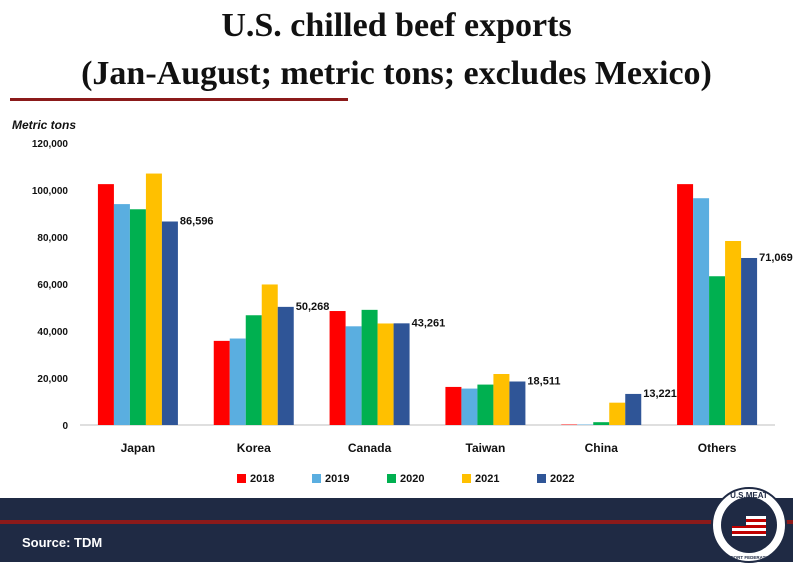 The image size is (793, 572). What do you see at coordinates (65, 426) in the screenshot?
I see `y-tick-label: 0` at bounding box center [65, 426].